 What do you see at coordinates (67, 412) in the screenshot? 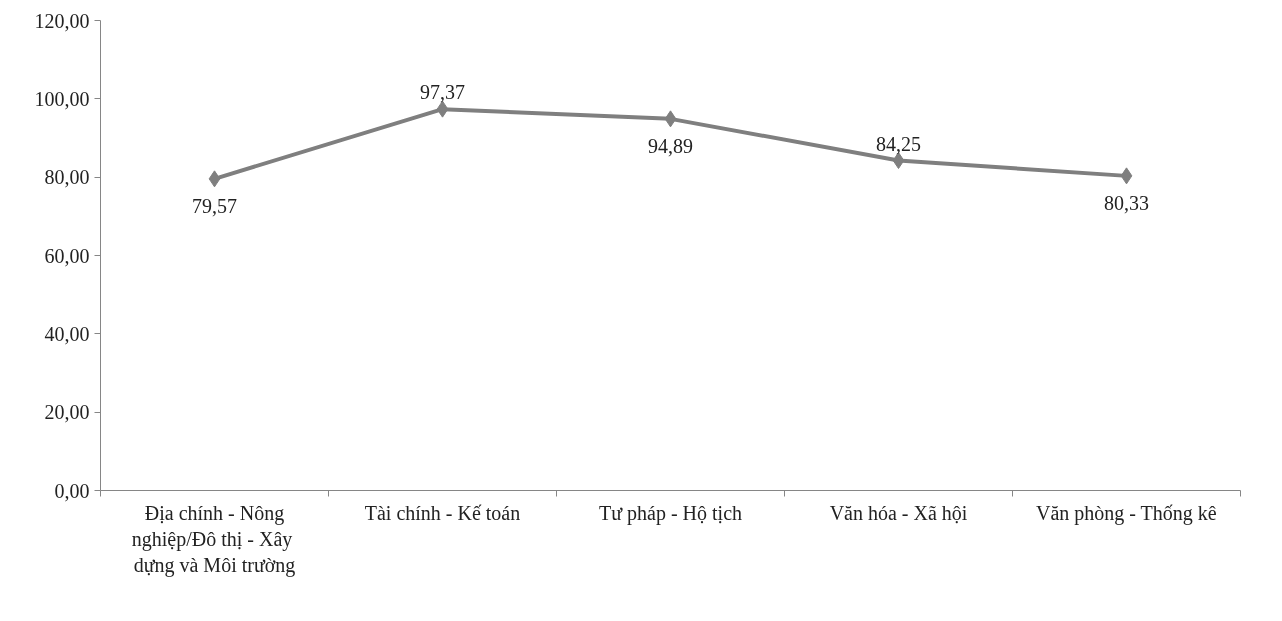
I see `y-tick-label: 20,00` at bounding box center [67, 412].